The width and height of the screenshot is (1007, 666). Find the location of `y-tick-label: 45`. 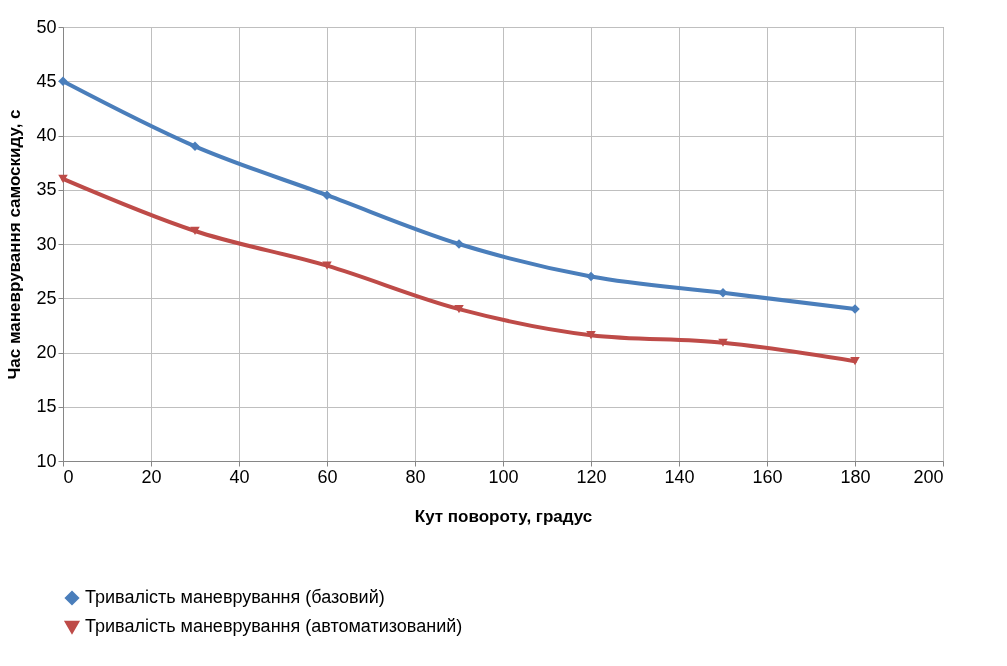

y-tick-label: 45 is located at coordinates (46, 80).